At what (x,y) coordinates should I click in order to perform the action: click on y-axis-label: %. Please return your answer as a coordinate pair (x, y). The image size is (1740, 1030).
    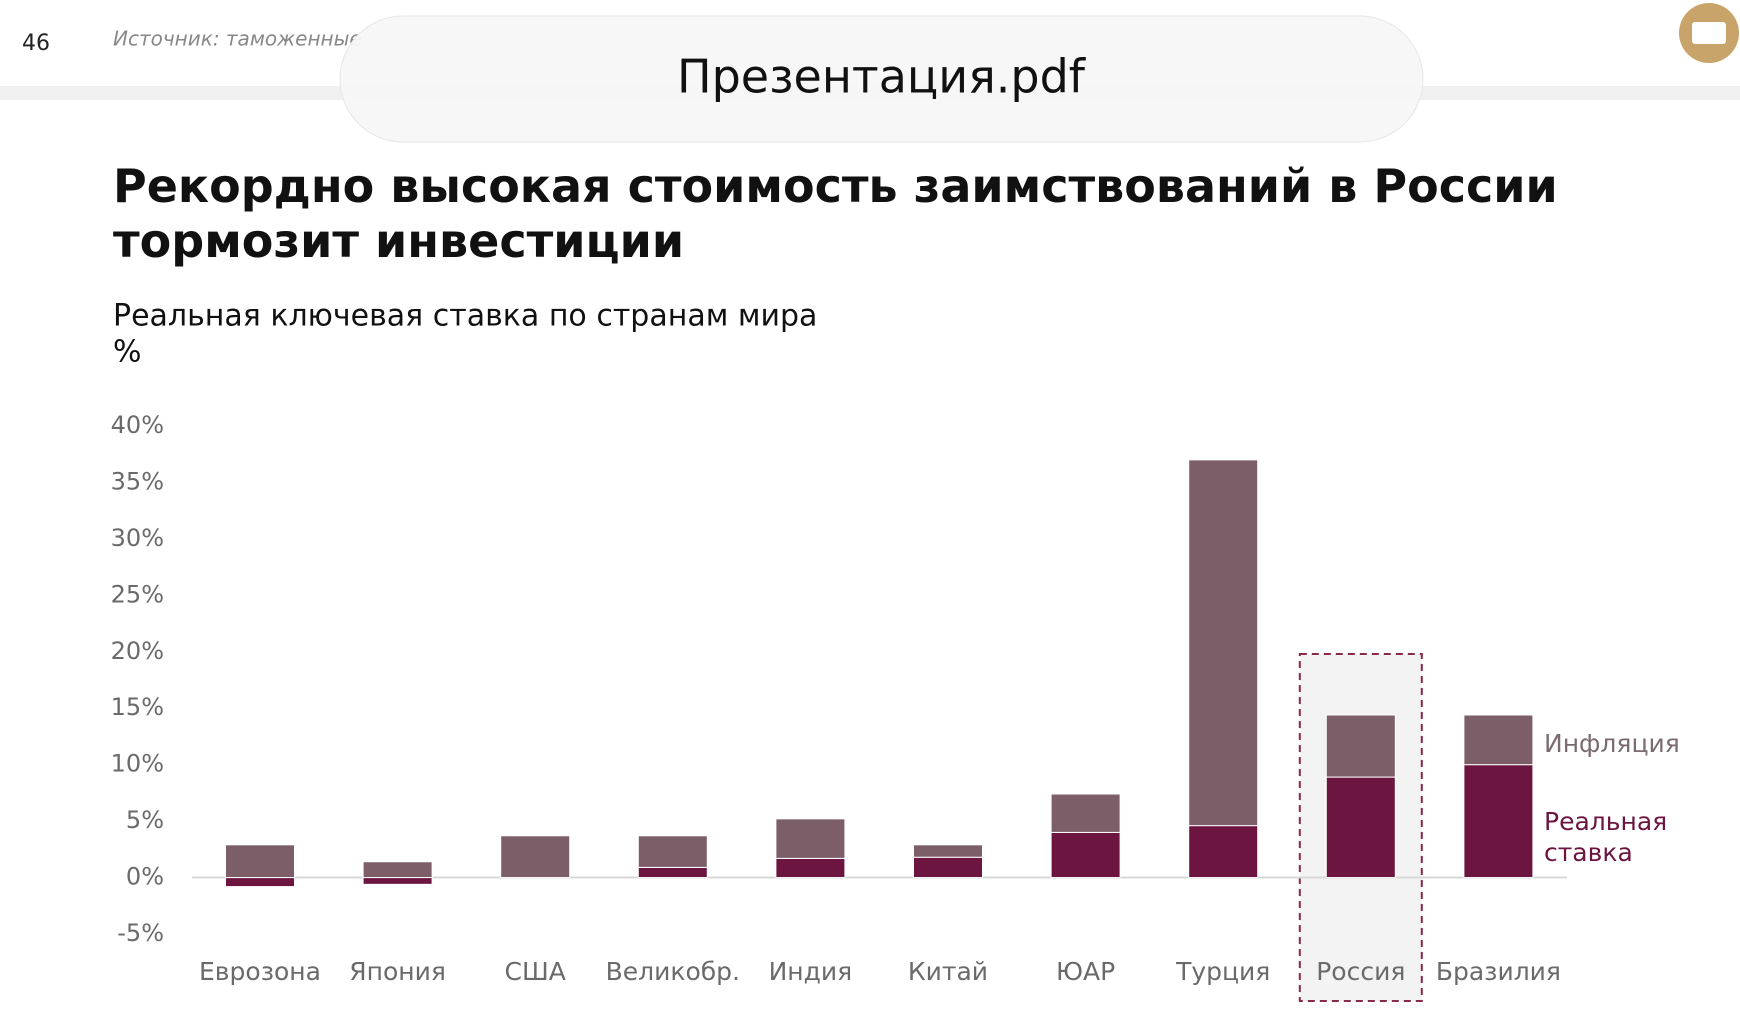
    Looking at the image, I should click on (127, 352).